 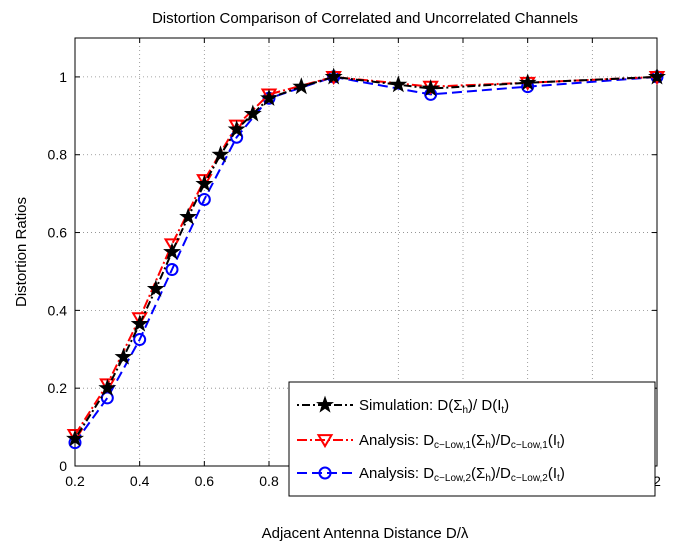 I want to click on legend-label: Analysis: Dc−Low,1(Σh)/Dc−Low,1(It), so click(x=462, y=441).